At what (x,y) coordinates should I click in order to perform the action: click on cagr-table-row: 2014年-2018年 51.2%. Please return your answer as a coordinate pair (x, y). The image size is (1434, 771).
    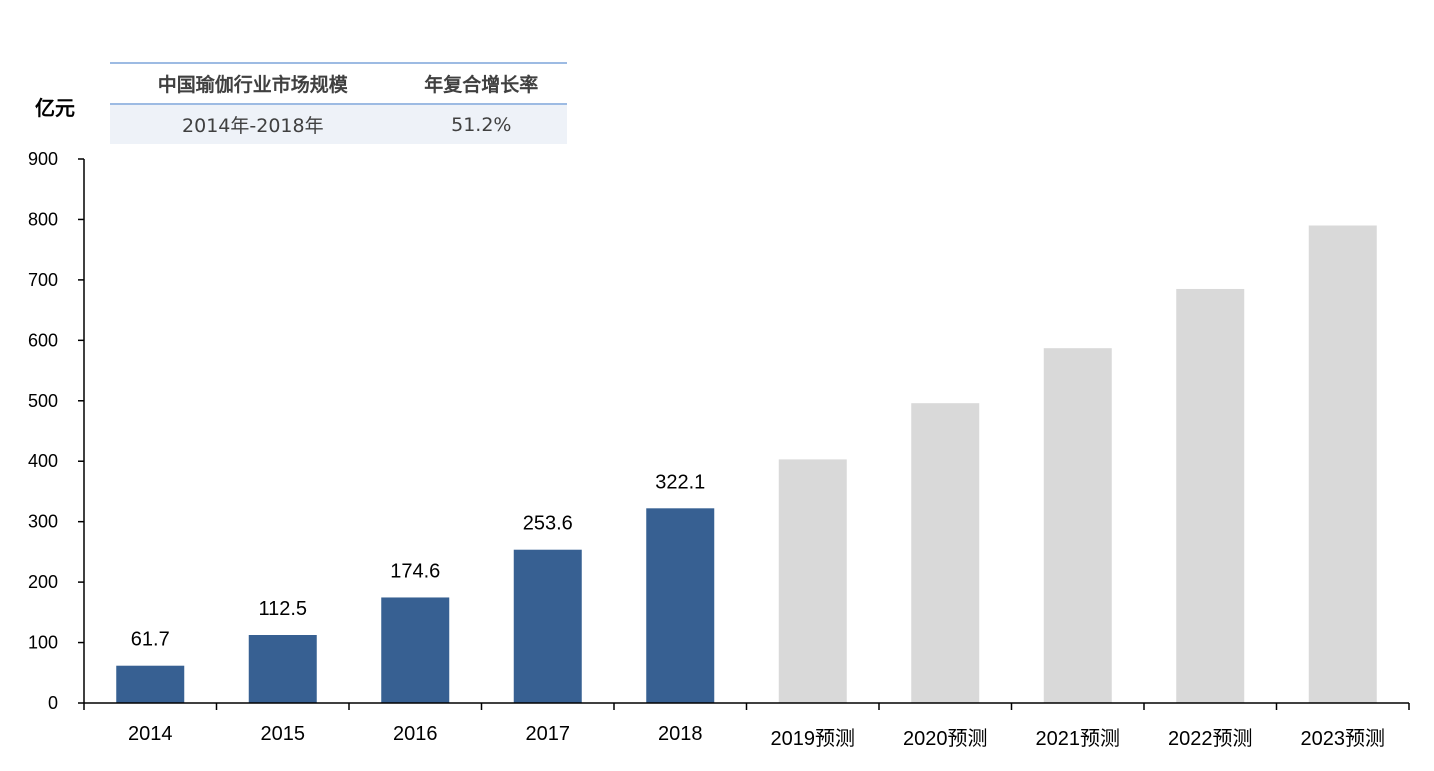
    Looking at the image, I should click on (338, 124).